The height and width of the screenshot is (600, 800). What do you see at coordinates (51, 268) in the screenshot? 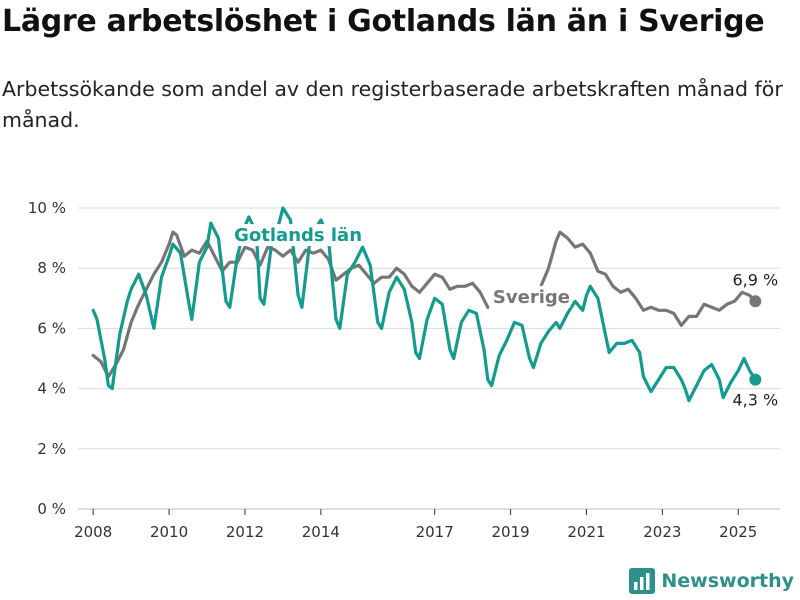
I see `y-tick-label: 8 %` at bounding box center [51, 268].